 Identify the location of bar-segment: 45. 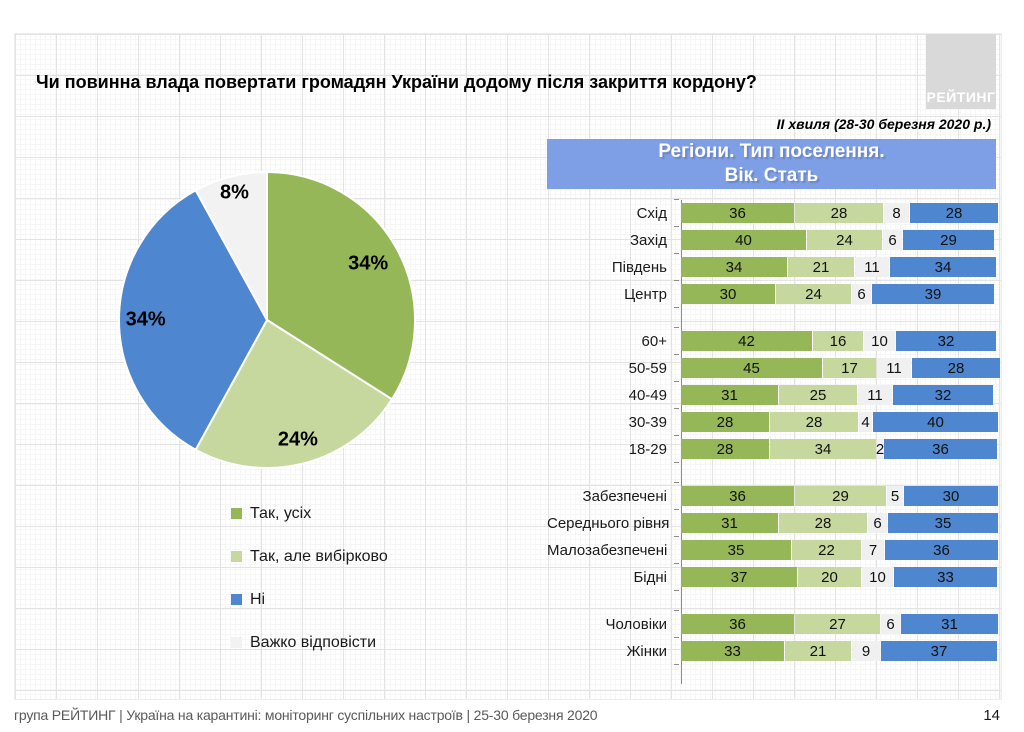
(751, 368).